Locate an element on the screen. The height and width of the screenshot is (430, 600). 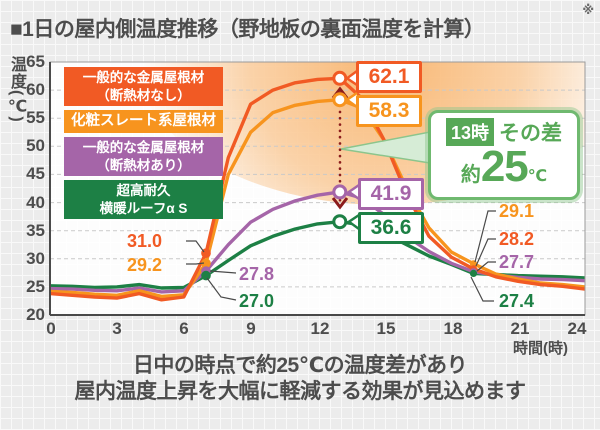
difference-callout: 13時 その差 約 25 ℃ is located at coordinates (504, 155).